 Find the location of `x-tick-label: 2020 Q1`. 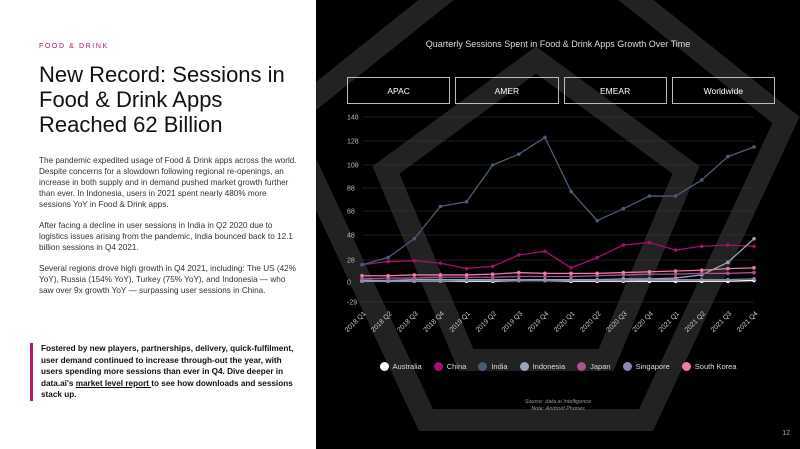

x-tick-label: 2020 Q1 is located at coordinates (565, 322).